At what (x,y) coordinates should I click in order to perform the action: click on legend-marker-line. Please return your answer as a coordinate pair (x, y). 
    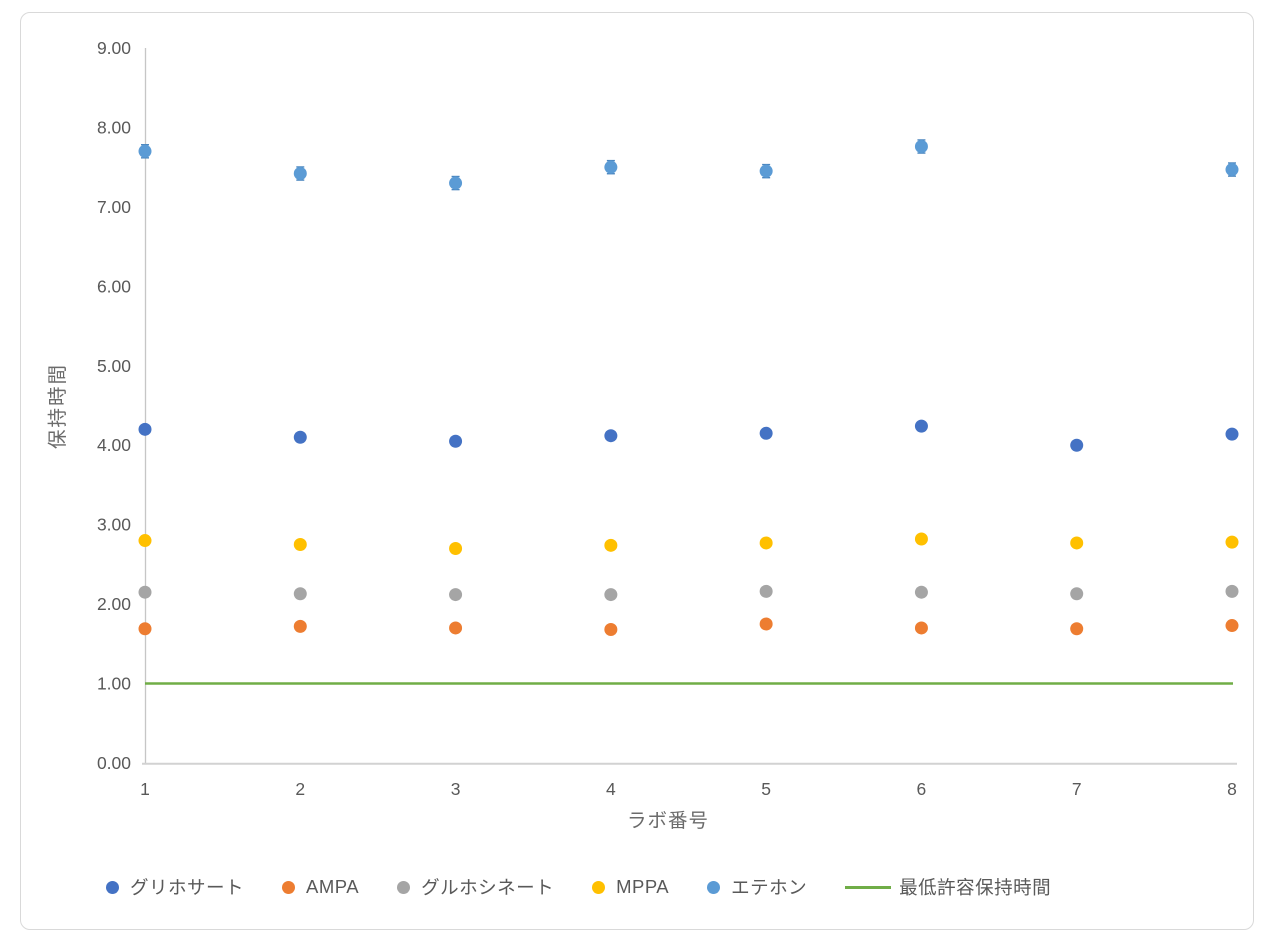
    Looking at the image, I should click on (868, 887).